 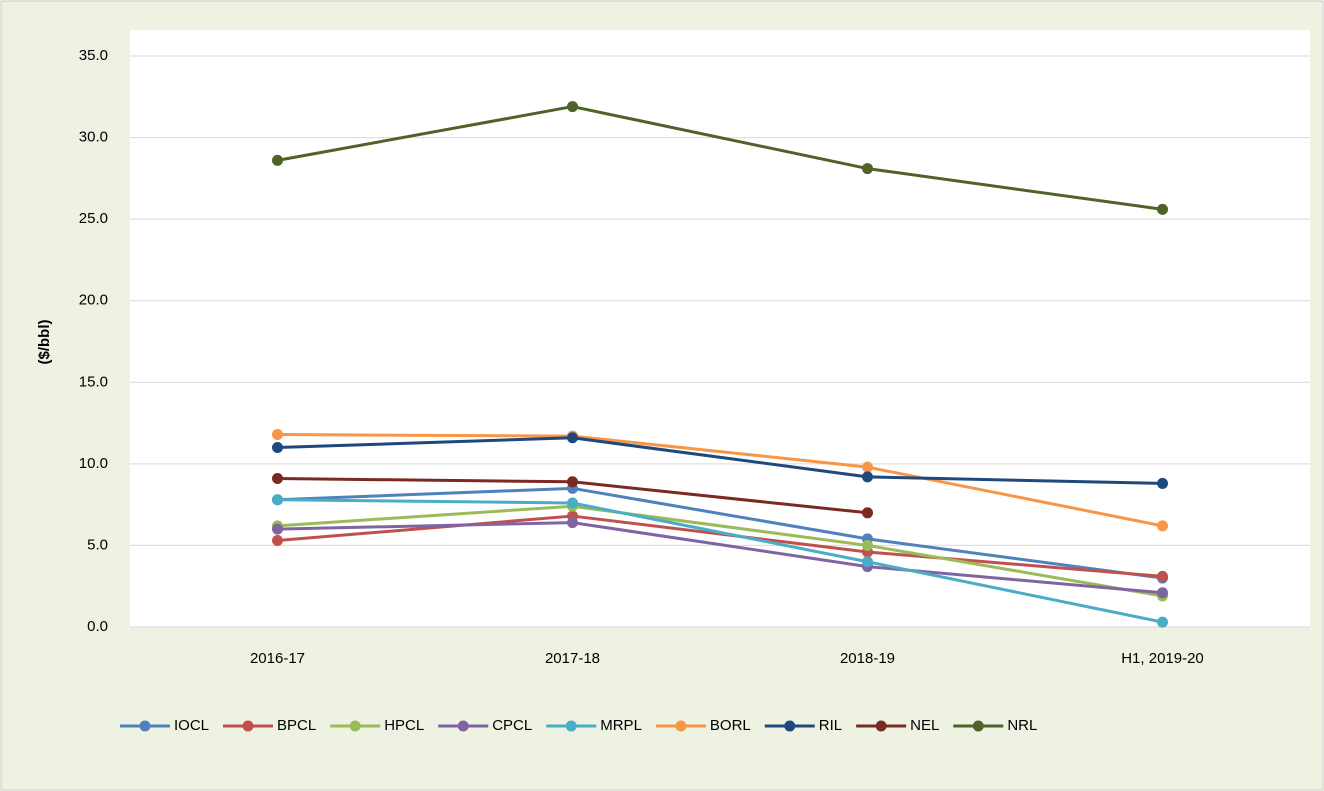 I want to click on x-tick-label: H1, 2019-20, so click(x=1162, y=658).